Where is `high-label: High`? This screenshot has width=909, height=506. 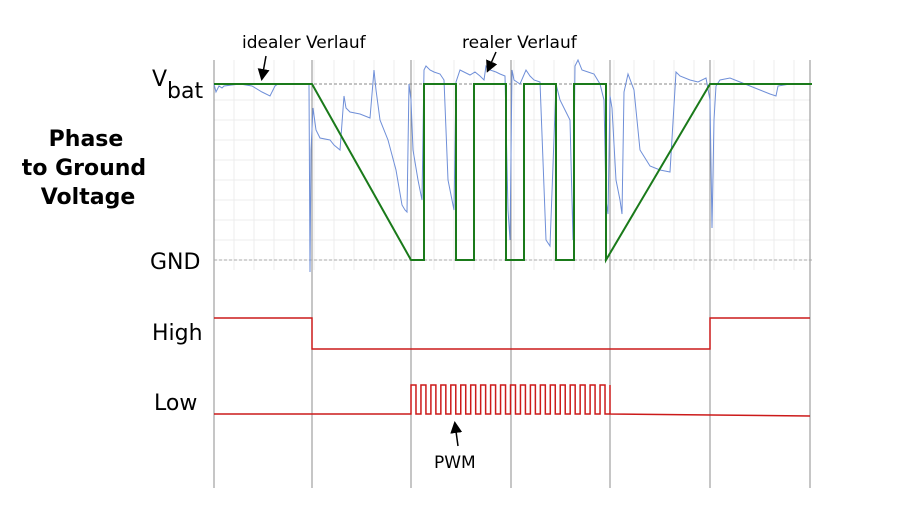
high-label: High is located at coordinates (177, 333).